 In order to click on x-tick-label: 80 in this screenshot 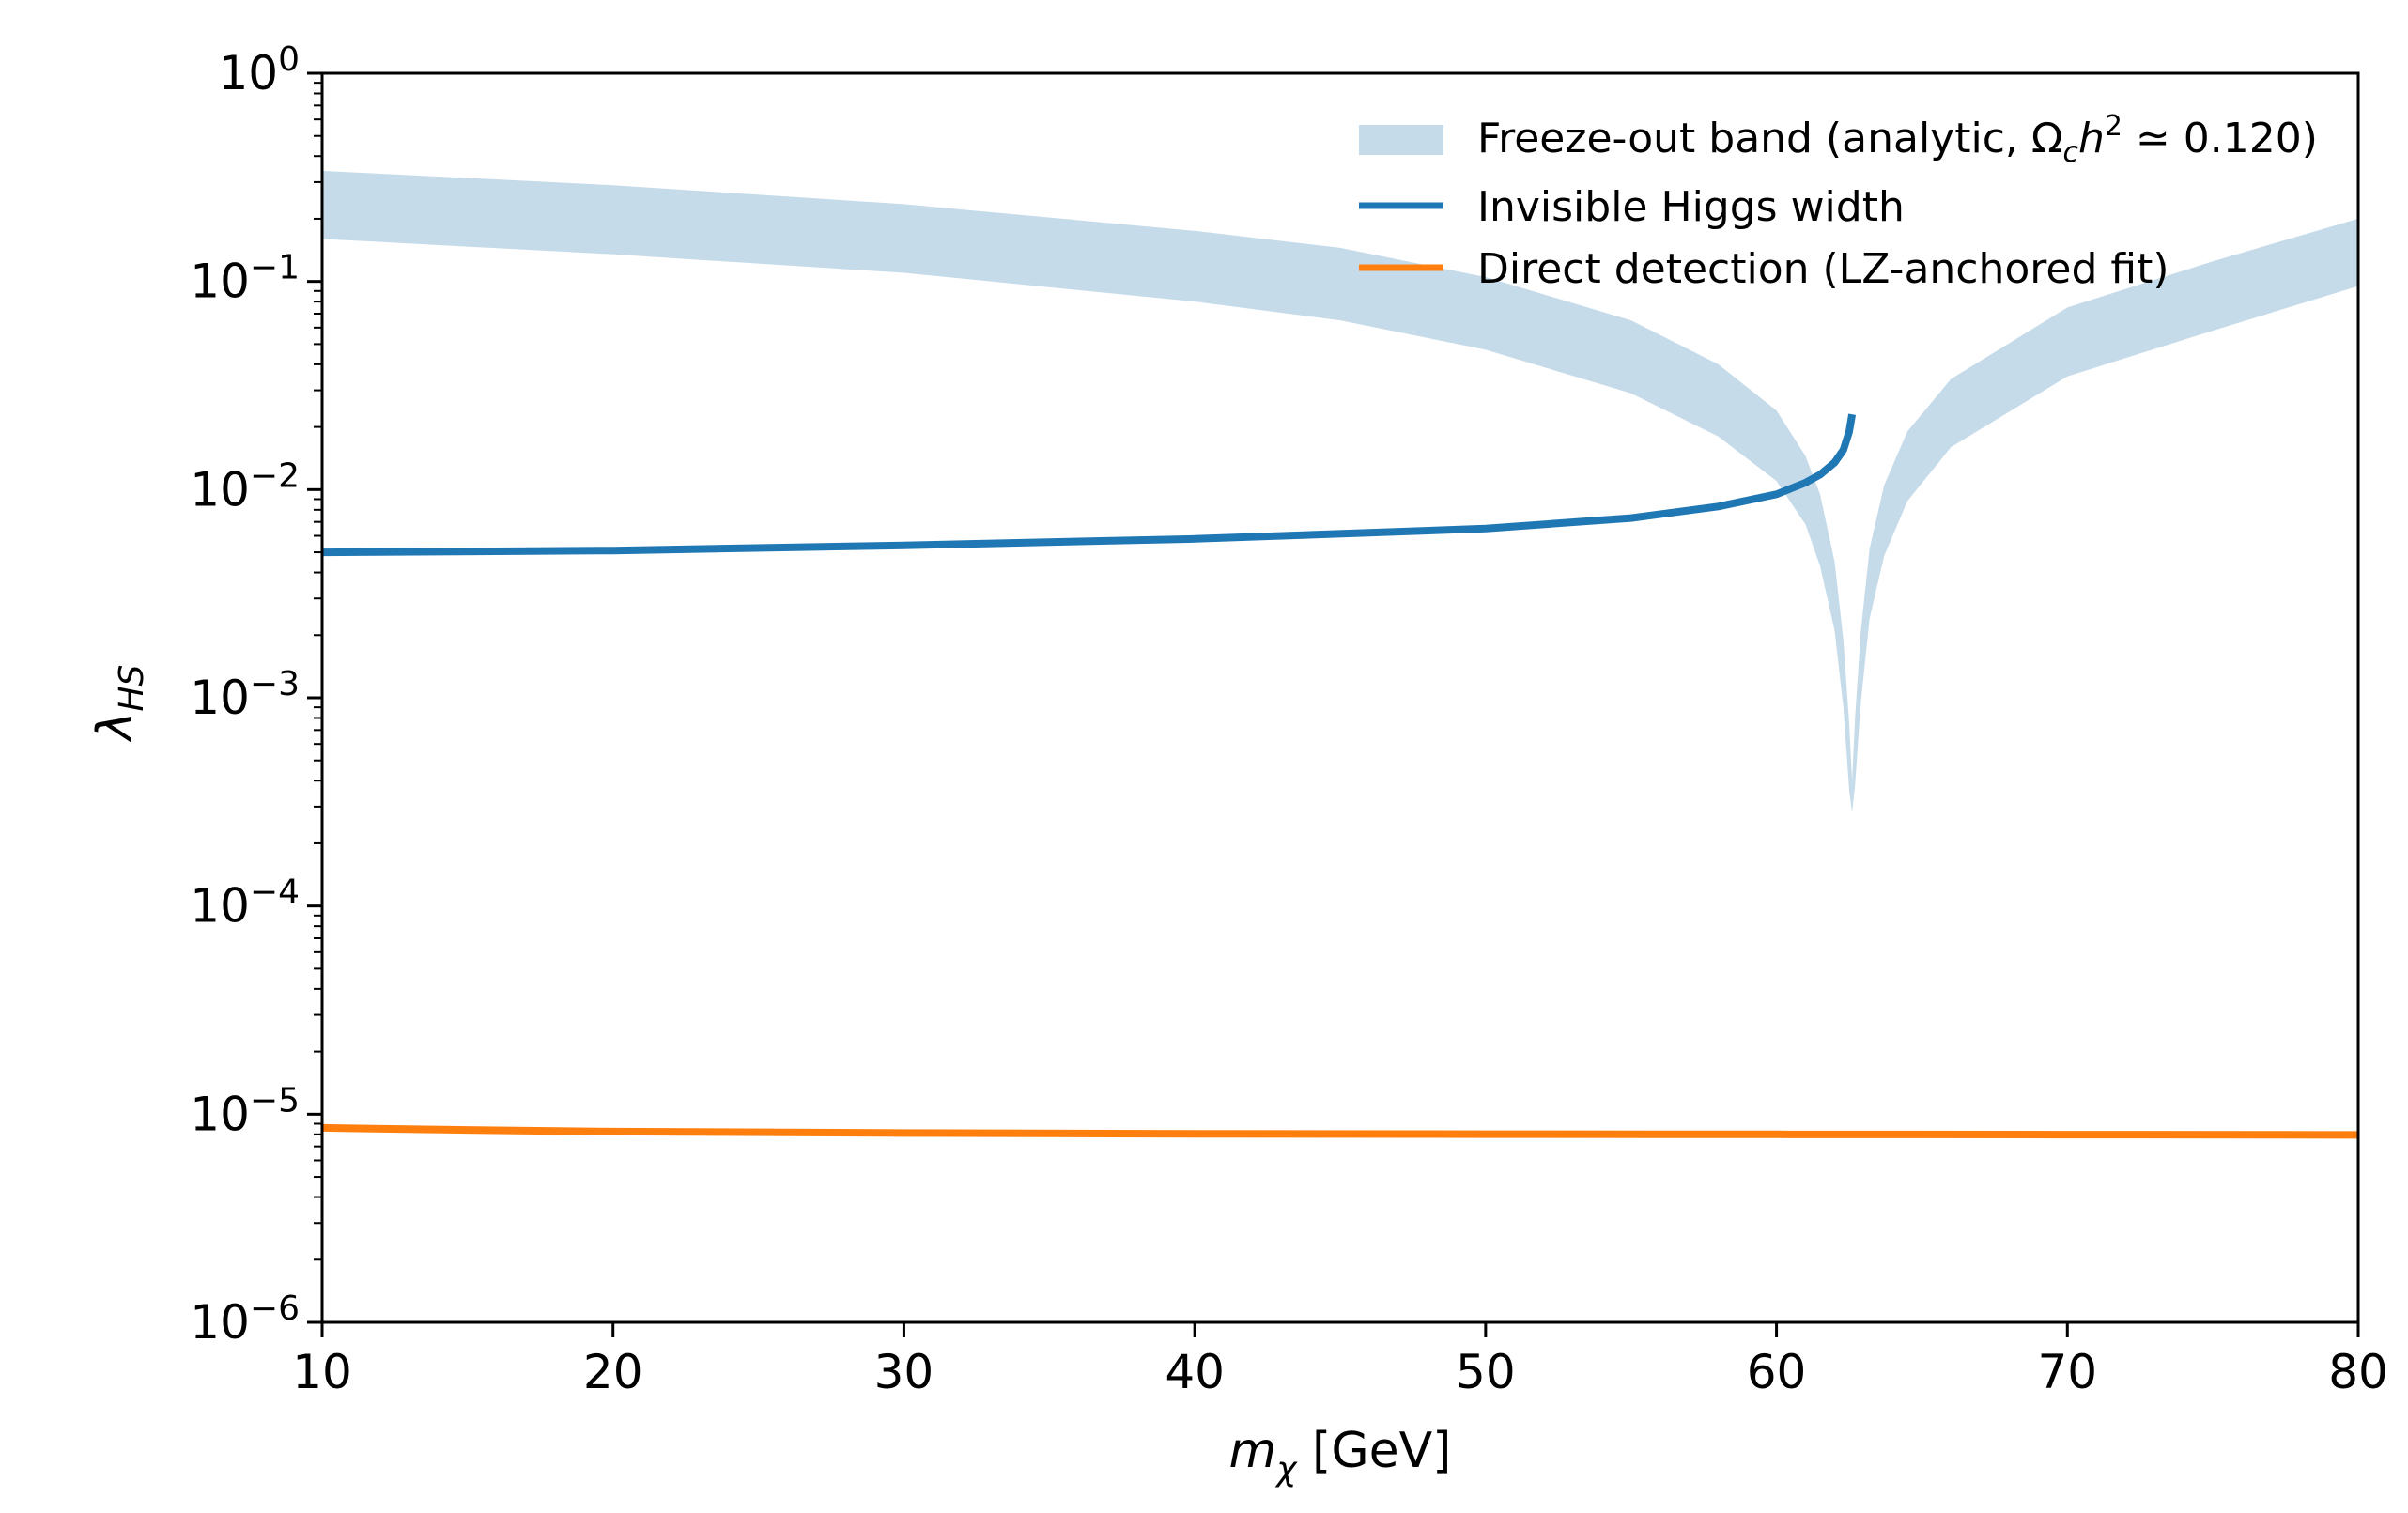, I will do `click(2358, 1372)`.